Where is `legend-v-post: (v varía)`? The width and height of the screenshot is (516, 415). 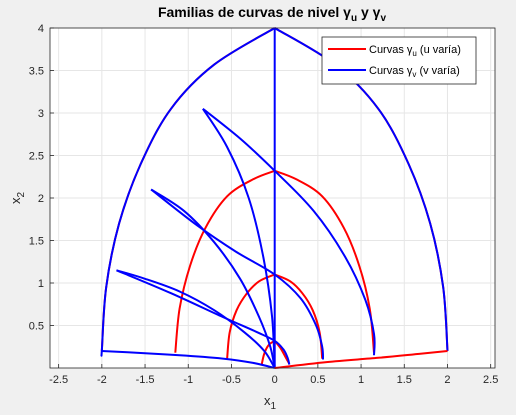 legend-v-post: (v varía) is located at coordinates (437, 71).